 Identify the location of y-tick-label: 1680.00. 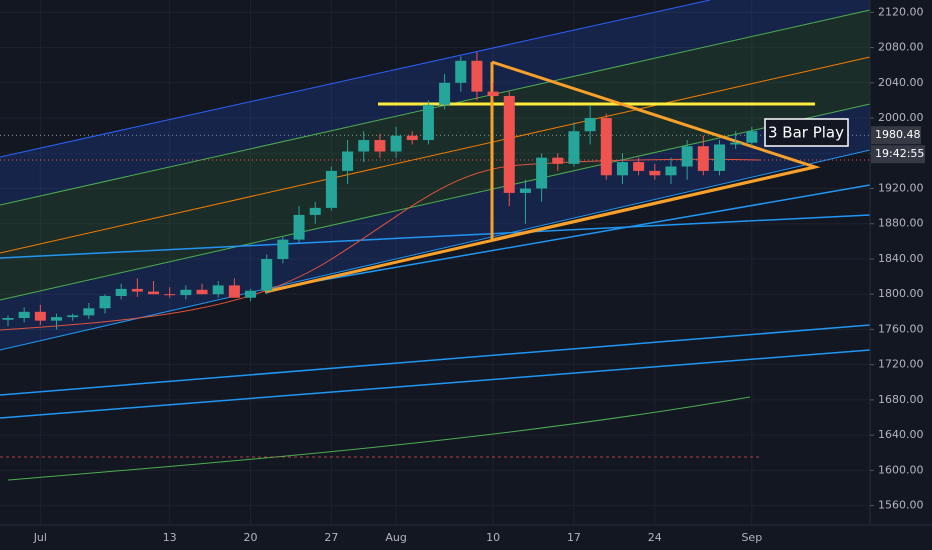
(901, 399).